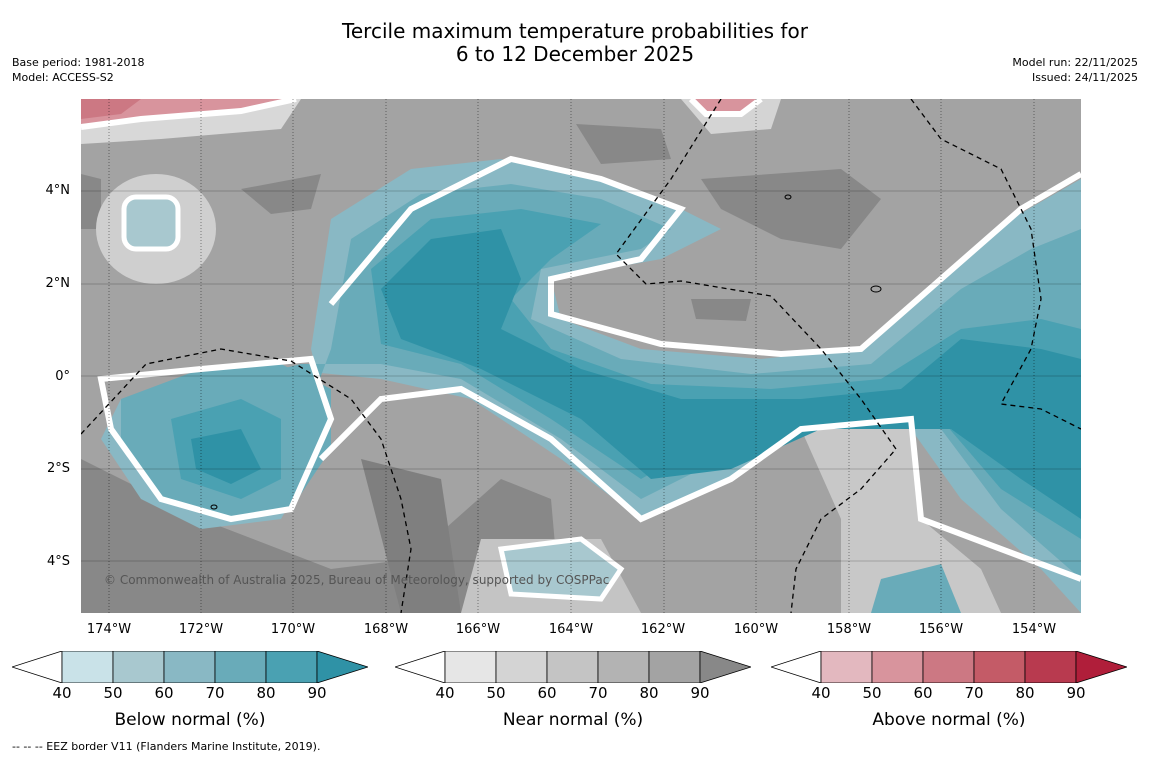 Image resolution: width=1150 pixels, height=758 pixels. I want to click on cb-near-tick-40: 40, so click(445, 693).